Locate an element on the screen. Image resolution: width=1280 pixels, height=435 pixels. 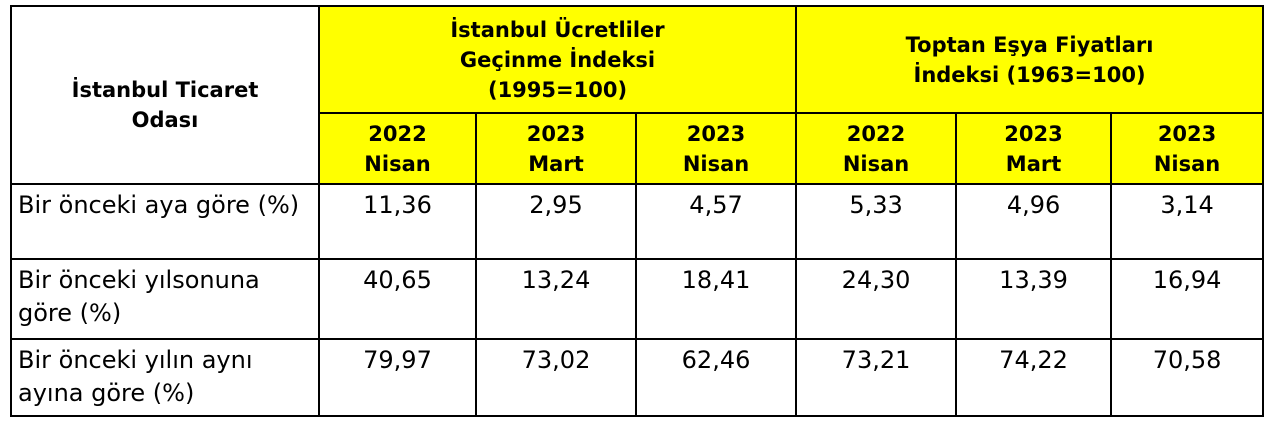
value-cell: 16,94 is located at coordinates (1187, 299).